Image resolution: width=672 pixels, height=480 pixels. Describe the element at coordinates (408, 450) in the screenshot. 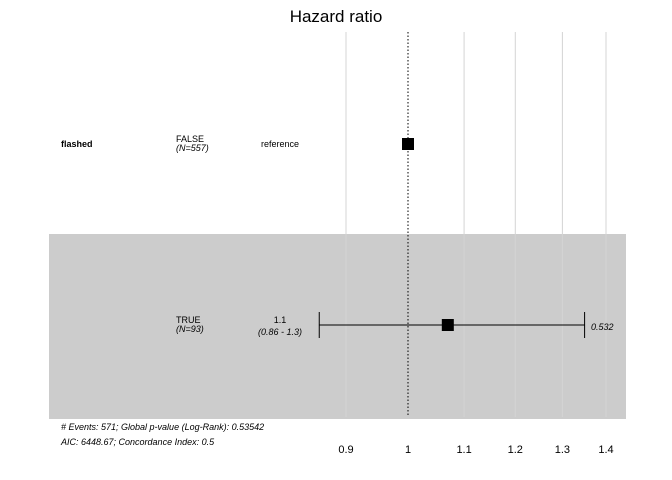

I see `x-tick-label-1: 1` at that location.